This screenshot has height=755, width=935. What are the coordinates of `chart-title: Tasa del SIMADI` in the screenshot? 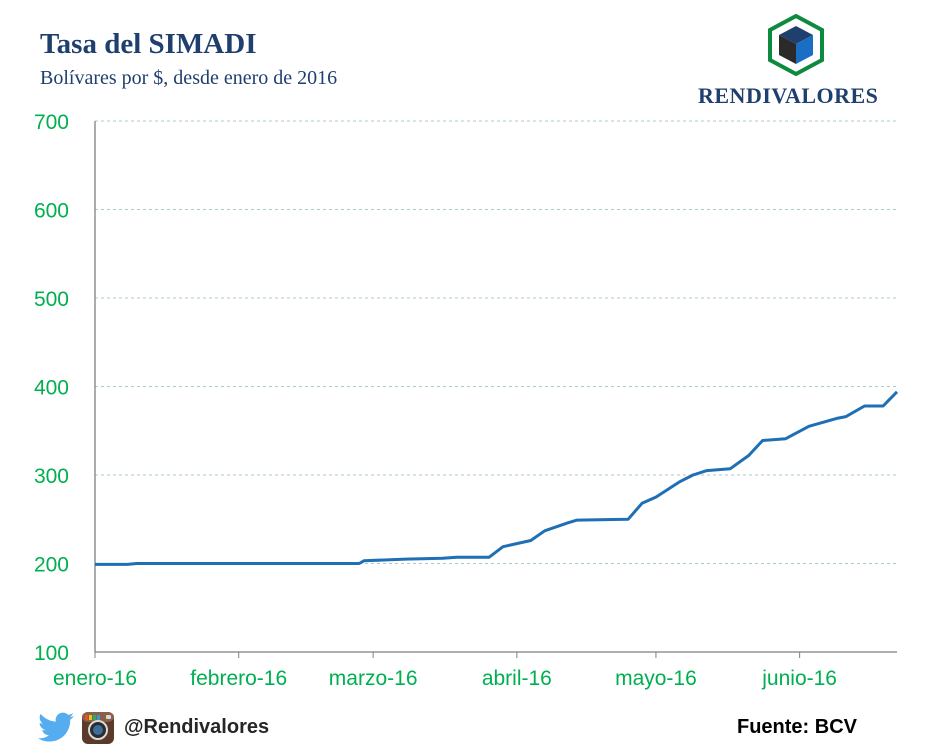 It's located at (148, 44).